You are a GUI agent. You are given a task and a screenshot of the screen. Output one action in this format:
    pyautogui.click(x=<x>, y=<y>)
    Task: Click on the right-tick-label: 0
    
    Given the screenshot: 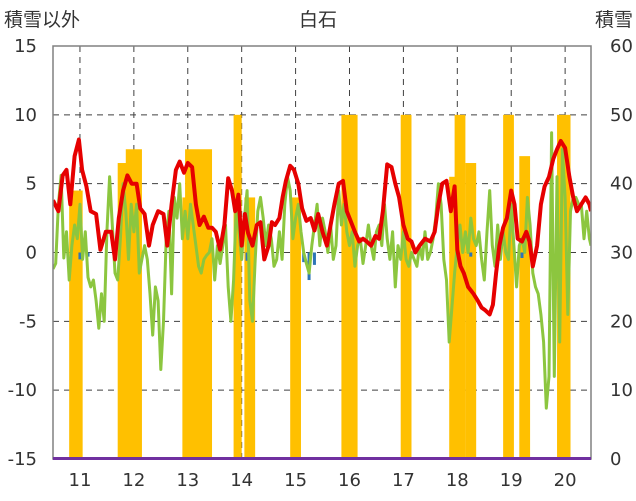 What is the action you would take?
    pyautogui.click(x=615, y=459)
    